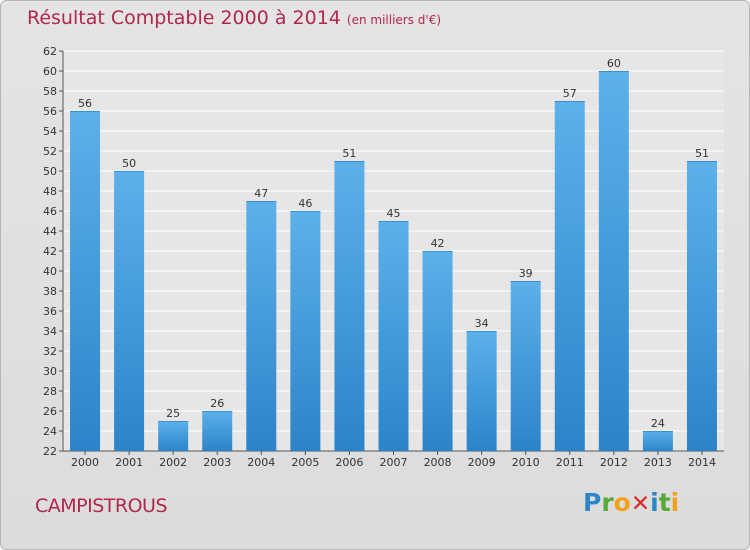 This screenshot has width=750, height=550. What do you see at coordinates (394, 213) in the screenshot?
I see `bar-value-label: 45` at bounding box center [394, 213].